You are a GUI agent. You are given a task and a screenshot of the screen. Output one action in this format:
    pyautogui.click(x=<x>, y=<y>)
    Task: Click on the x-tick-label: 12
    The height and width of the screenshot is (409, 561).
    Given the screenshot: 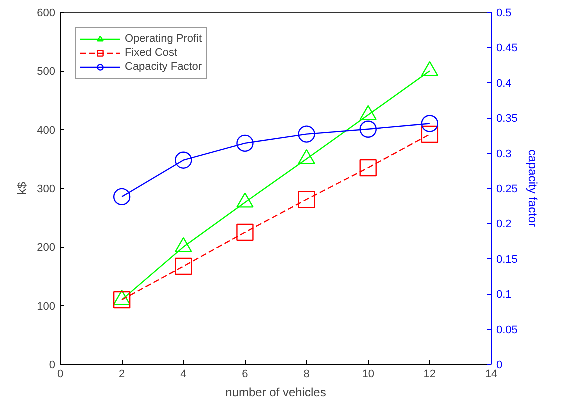 What is the action you would take?
    pyautogui.click(x=430, y=374)
    